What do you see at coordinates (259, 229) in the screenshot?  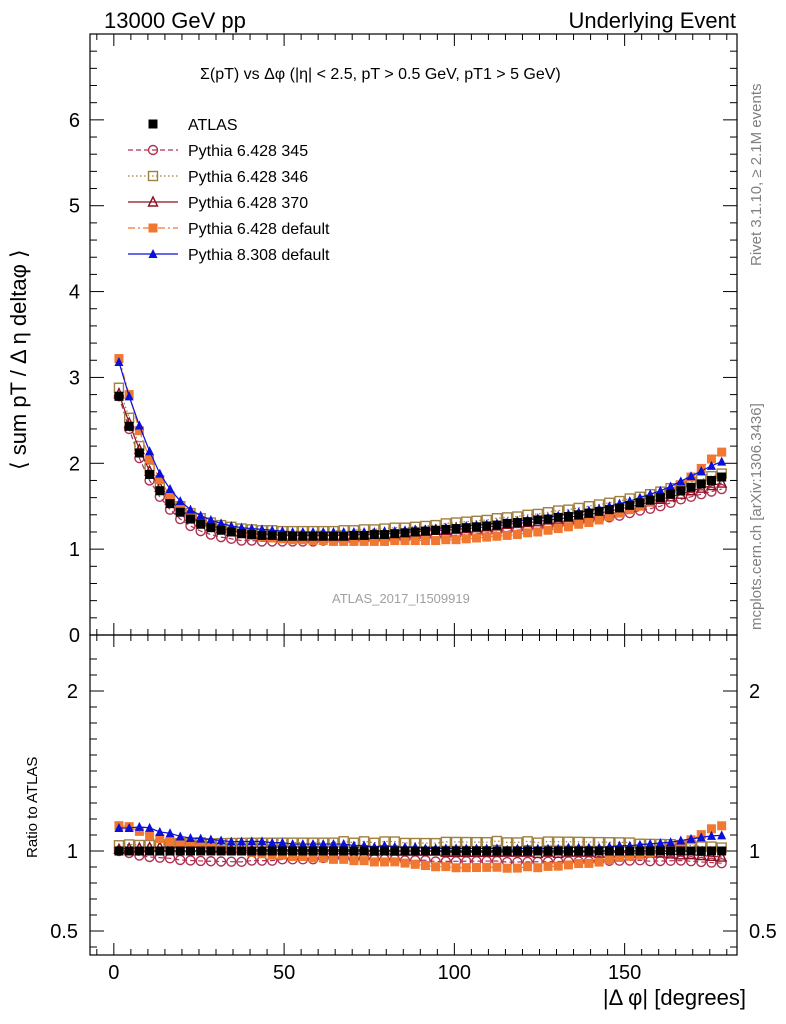 I see `legend-label-pythia-6-428-default: Pythia 6.428 default` at bounding box center [259, 229].